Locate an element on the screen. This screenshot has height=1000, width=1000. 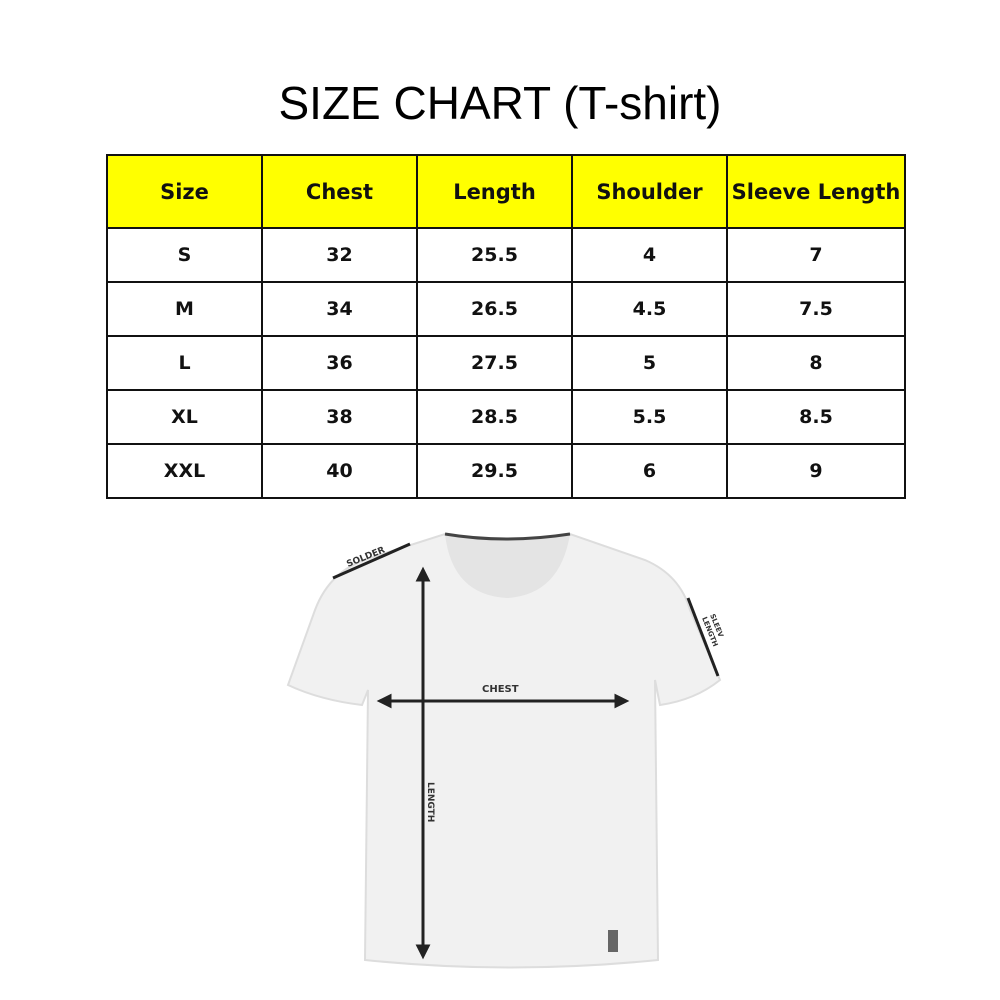
table-cell-chest: 40 is located at coordinates (339, 471).